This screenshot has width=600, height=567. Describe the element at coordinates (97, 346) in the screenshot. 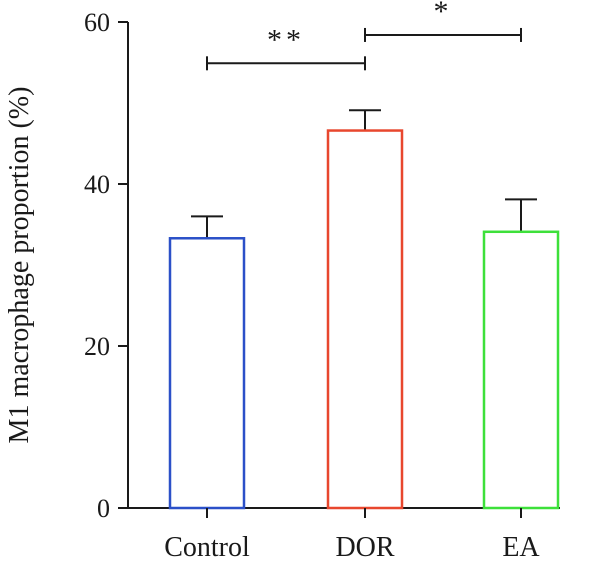

I see `y-tick-label-20: 20` at that location.